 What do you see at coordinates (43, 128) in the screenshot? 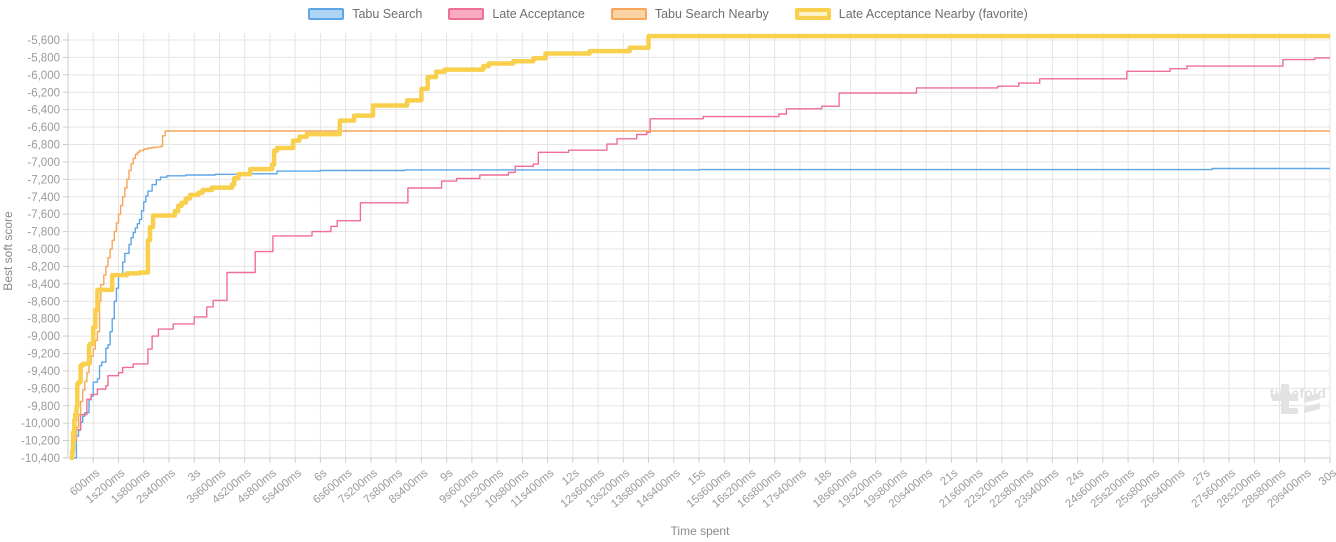
I see `y-tick-label: -6,600` at bounding box center [43, 128].